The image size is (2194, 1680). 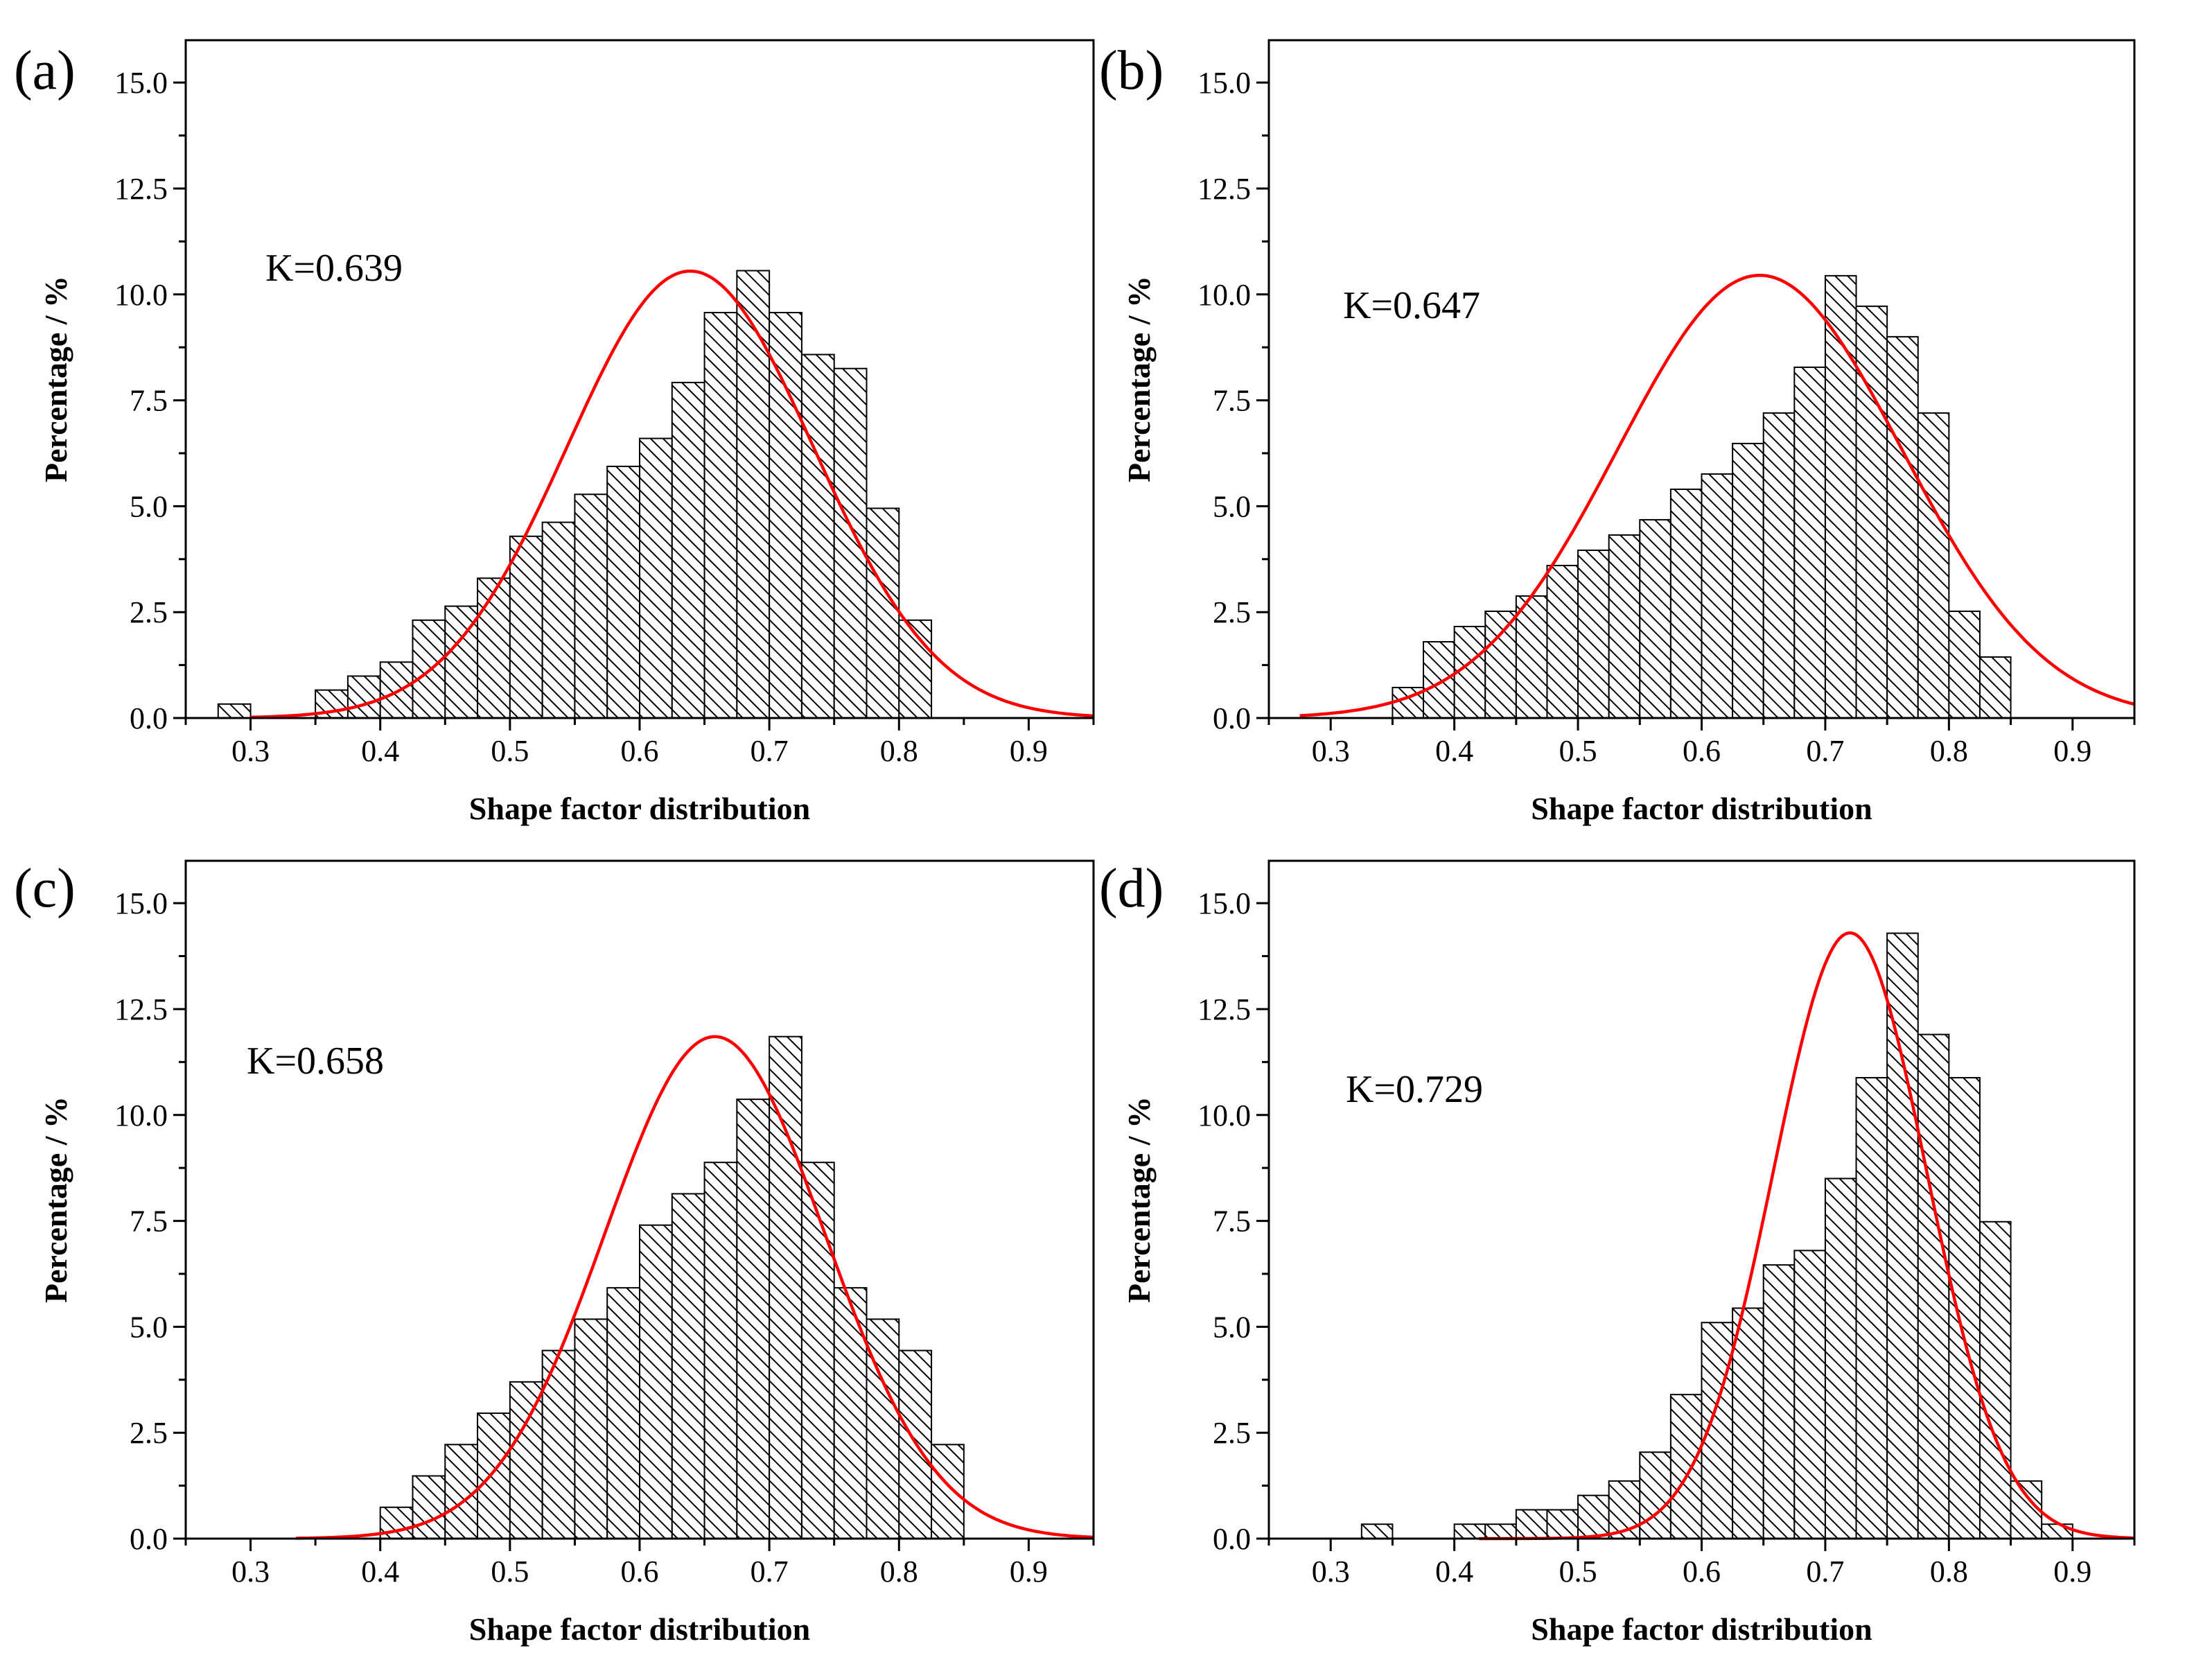 I want to click on panel-label: (a), so click(x=45, y=70).